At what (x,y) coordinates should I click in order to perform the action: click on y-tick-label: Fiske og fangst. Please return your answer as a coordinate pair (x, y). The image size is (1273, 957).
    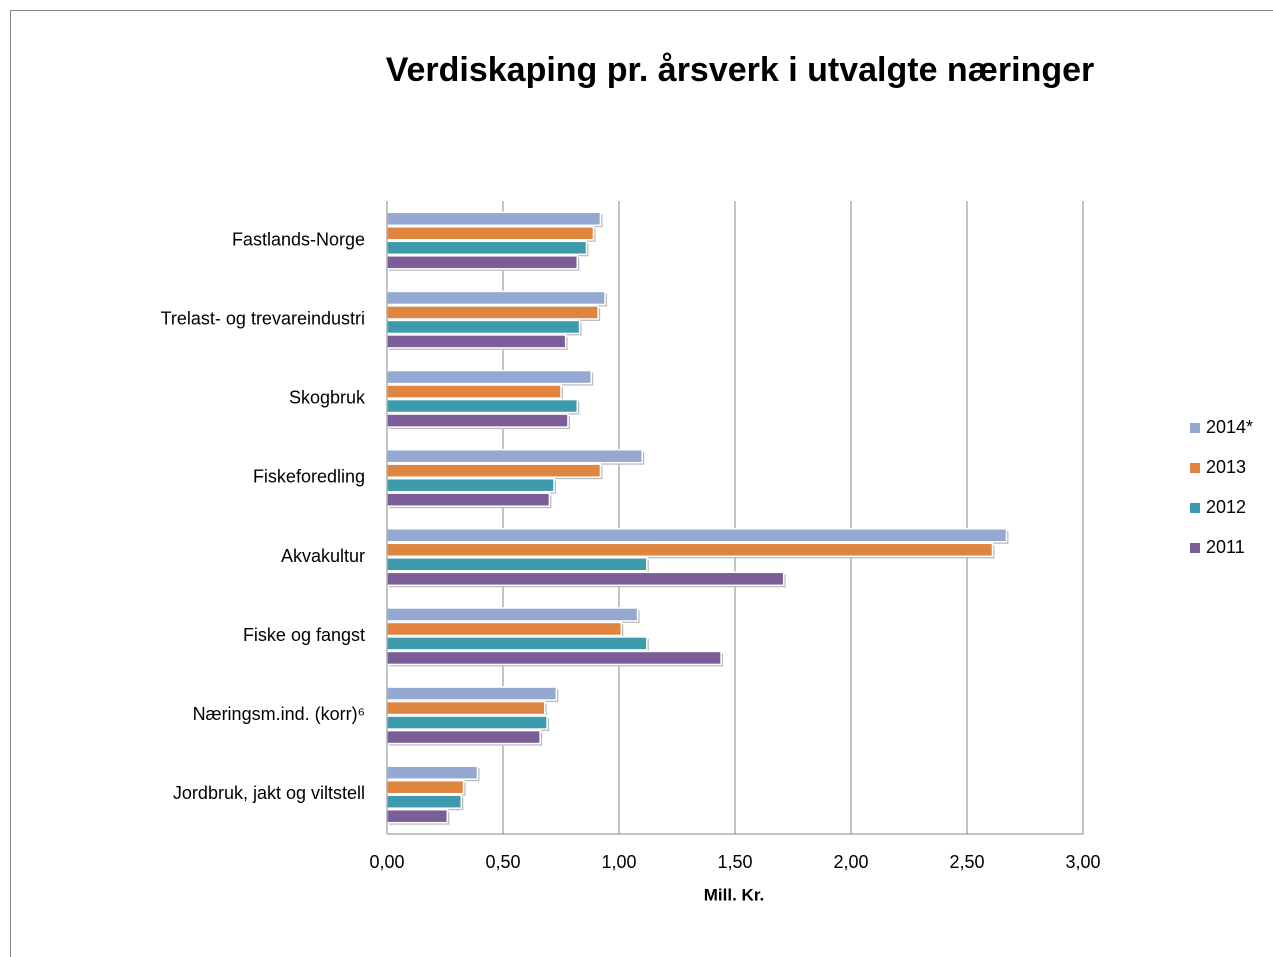
    Looking at the image, I should click on (304, 635).